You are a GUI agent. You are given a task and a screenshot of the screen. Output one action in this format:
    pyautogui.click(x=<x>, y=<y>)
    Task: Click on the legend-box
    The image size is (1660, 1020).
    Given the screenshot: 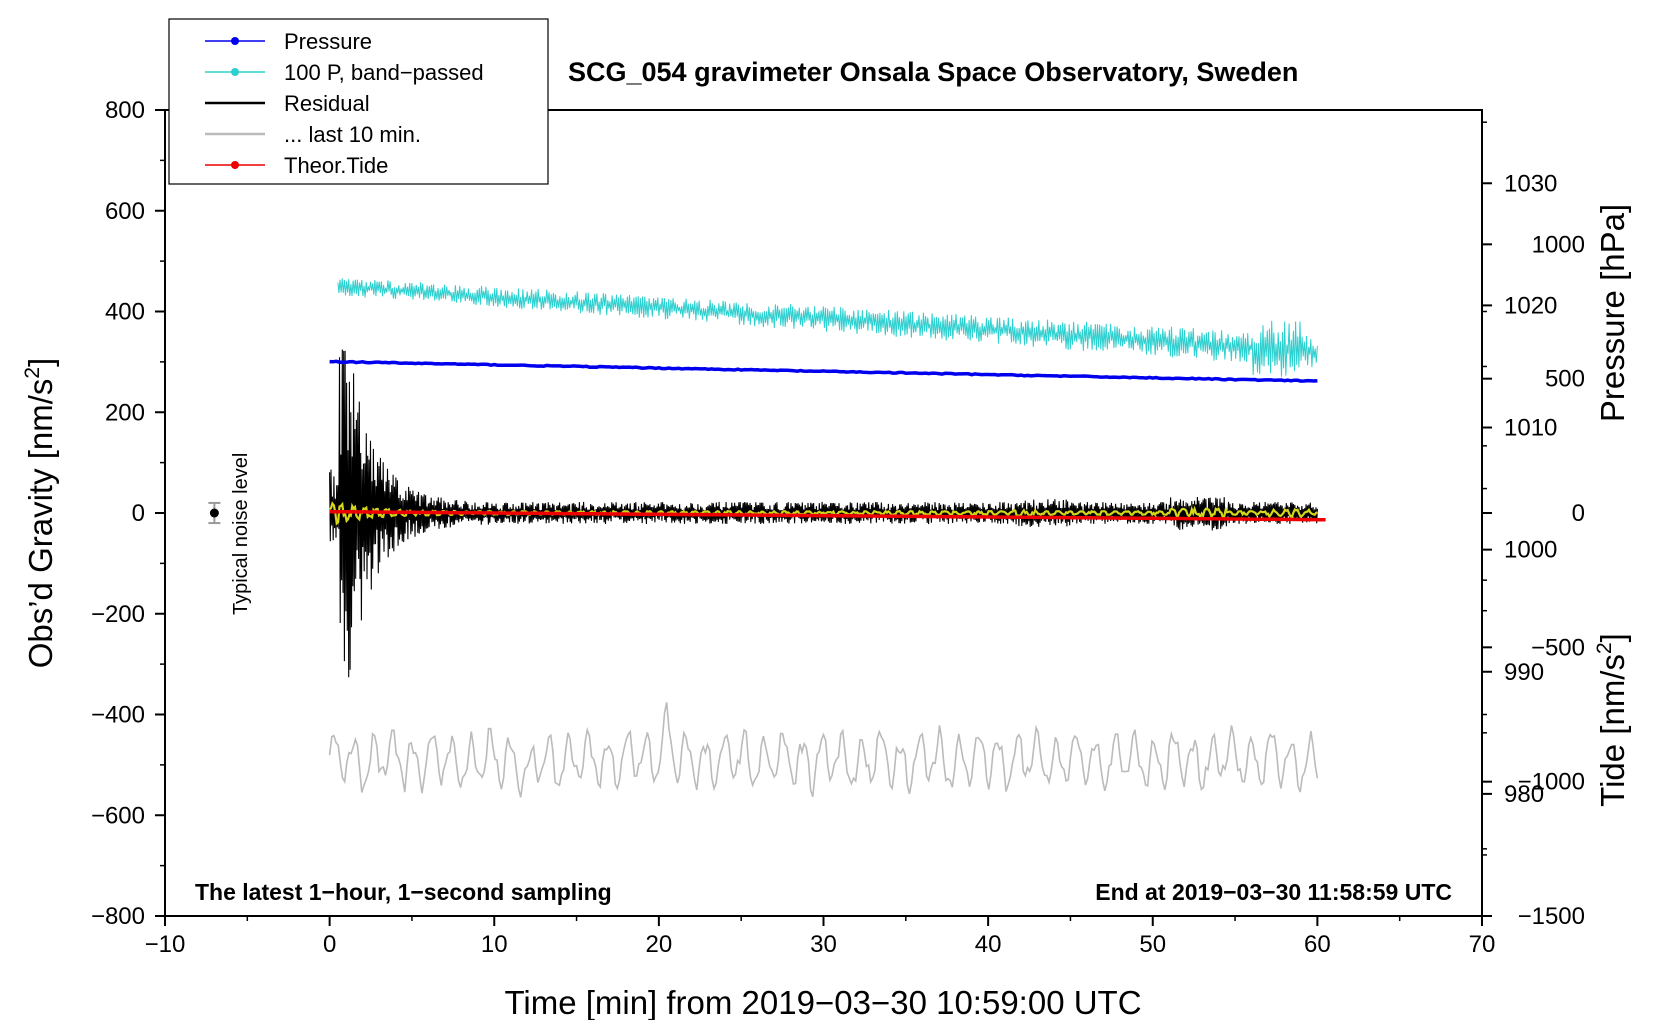 What is the action you would take?
    pyautogui.click(x=358, y=101)
    